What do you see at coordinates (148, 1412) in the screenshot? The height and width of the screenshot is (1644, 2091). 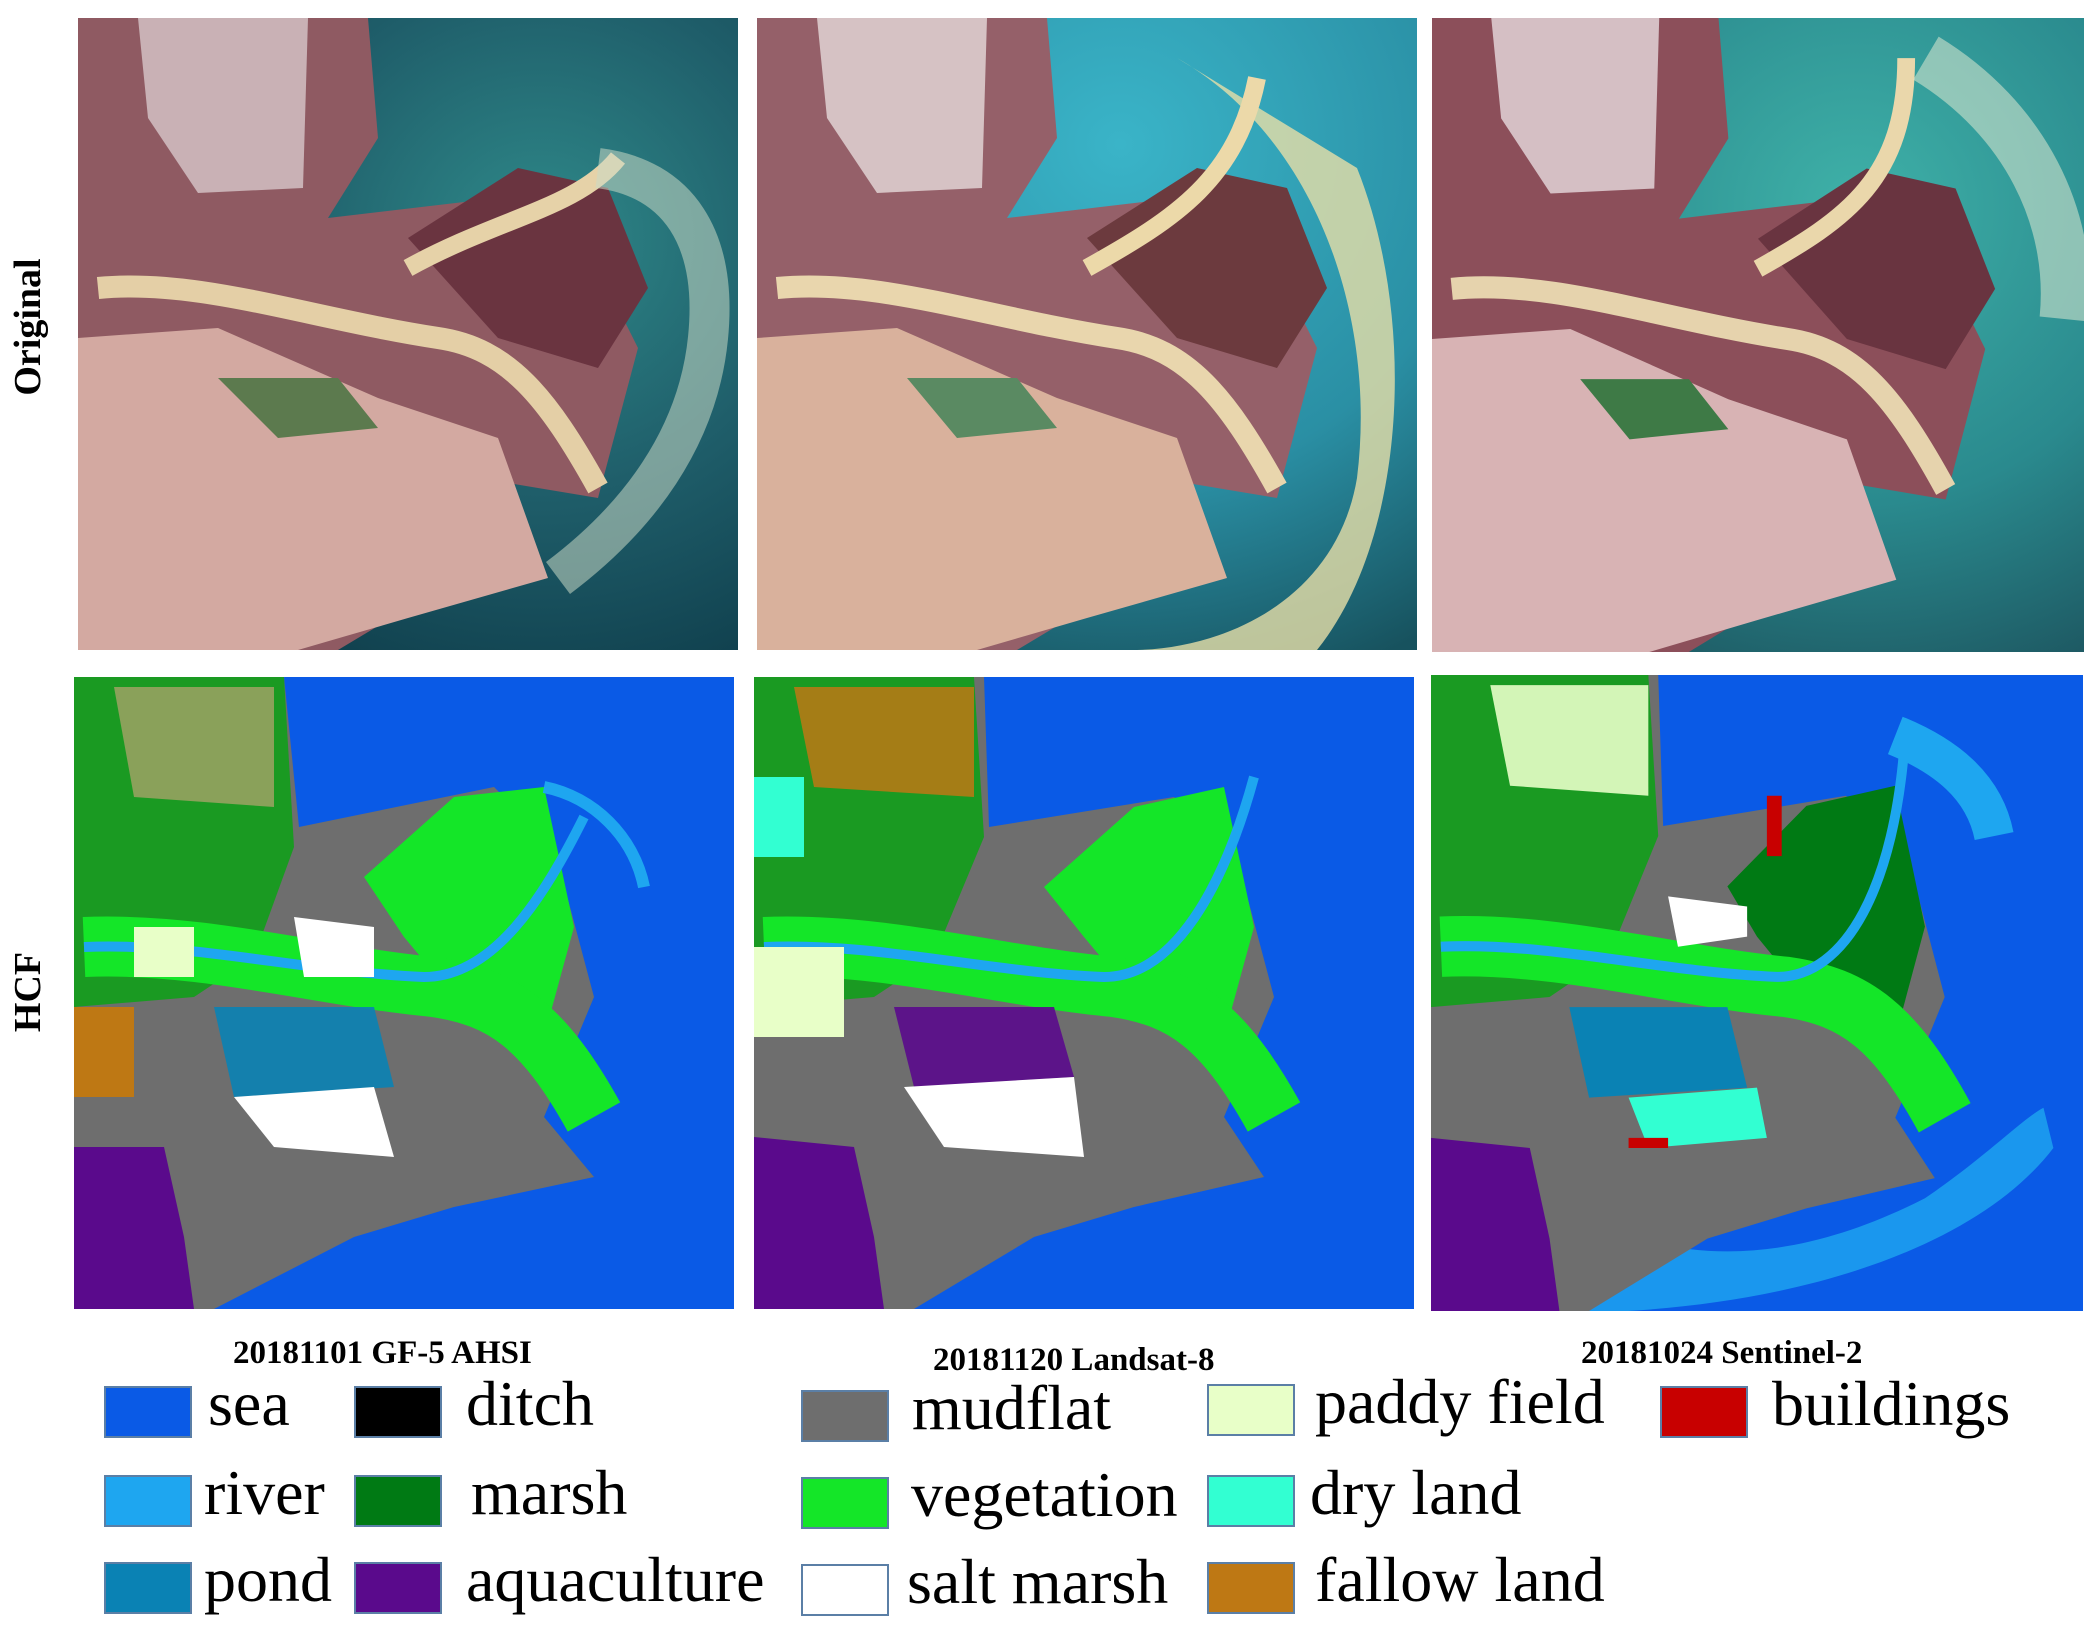 I see `legend-swatch-sea` at bounding box center [148, 1412].